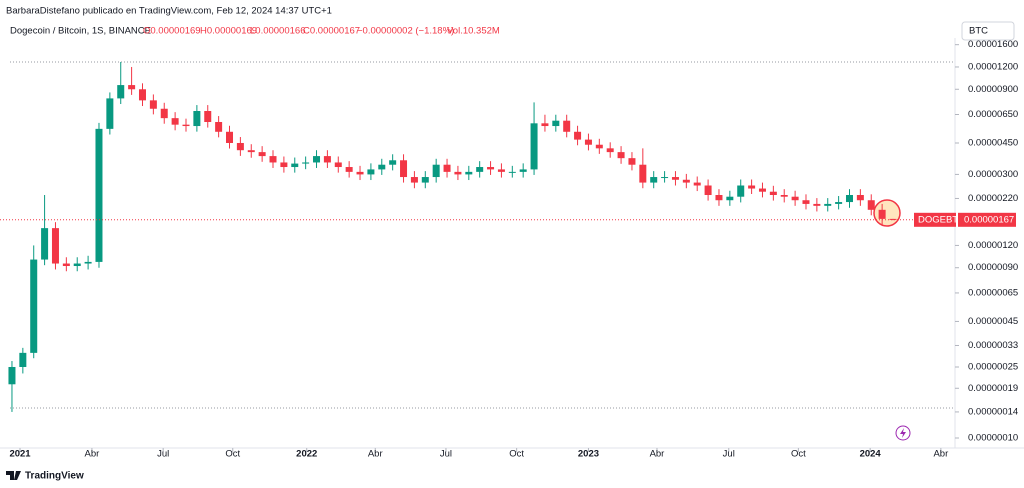 The width and height of the screenshot is (1024, 488). Describe the element at coordinates (993, 44) in the screenshot. I see `y-tick-label: 0.00001600` at that location.